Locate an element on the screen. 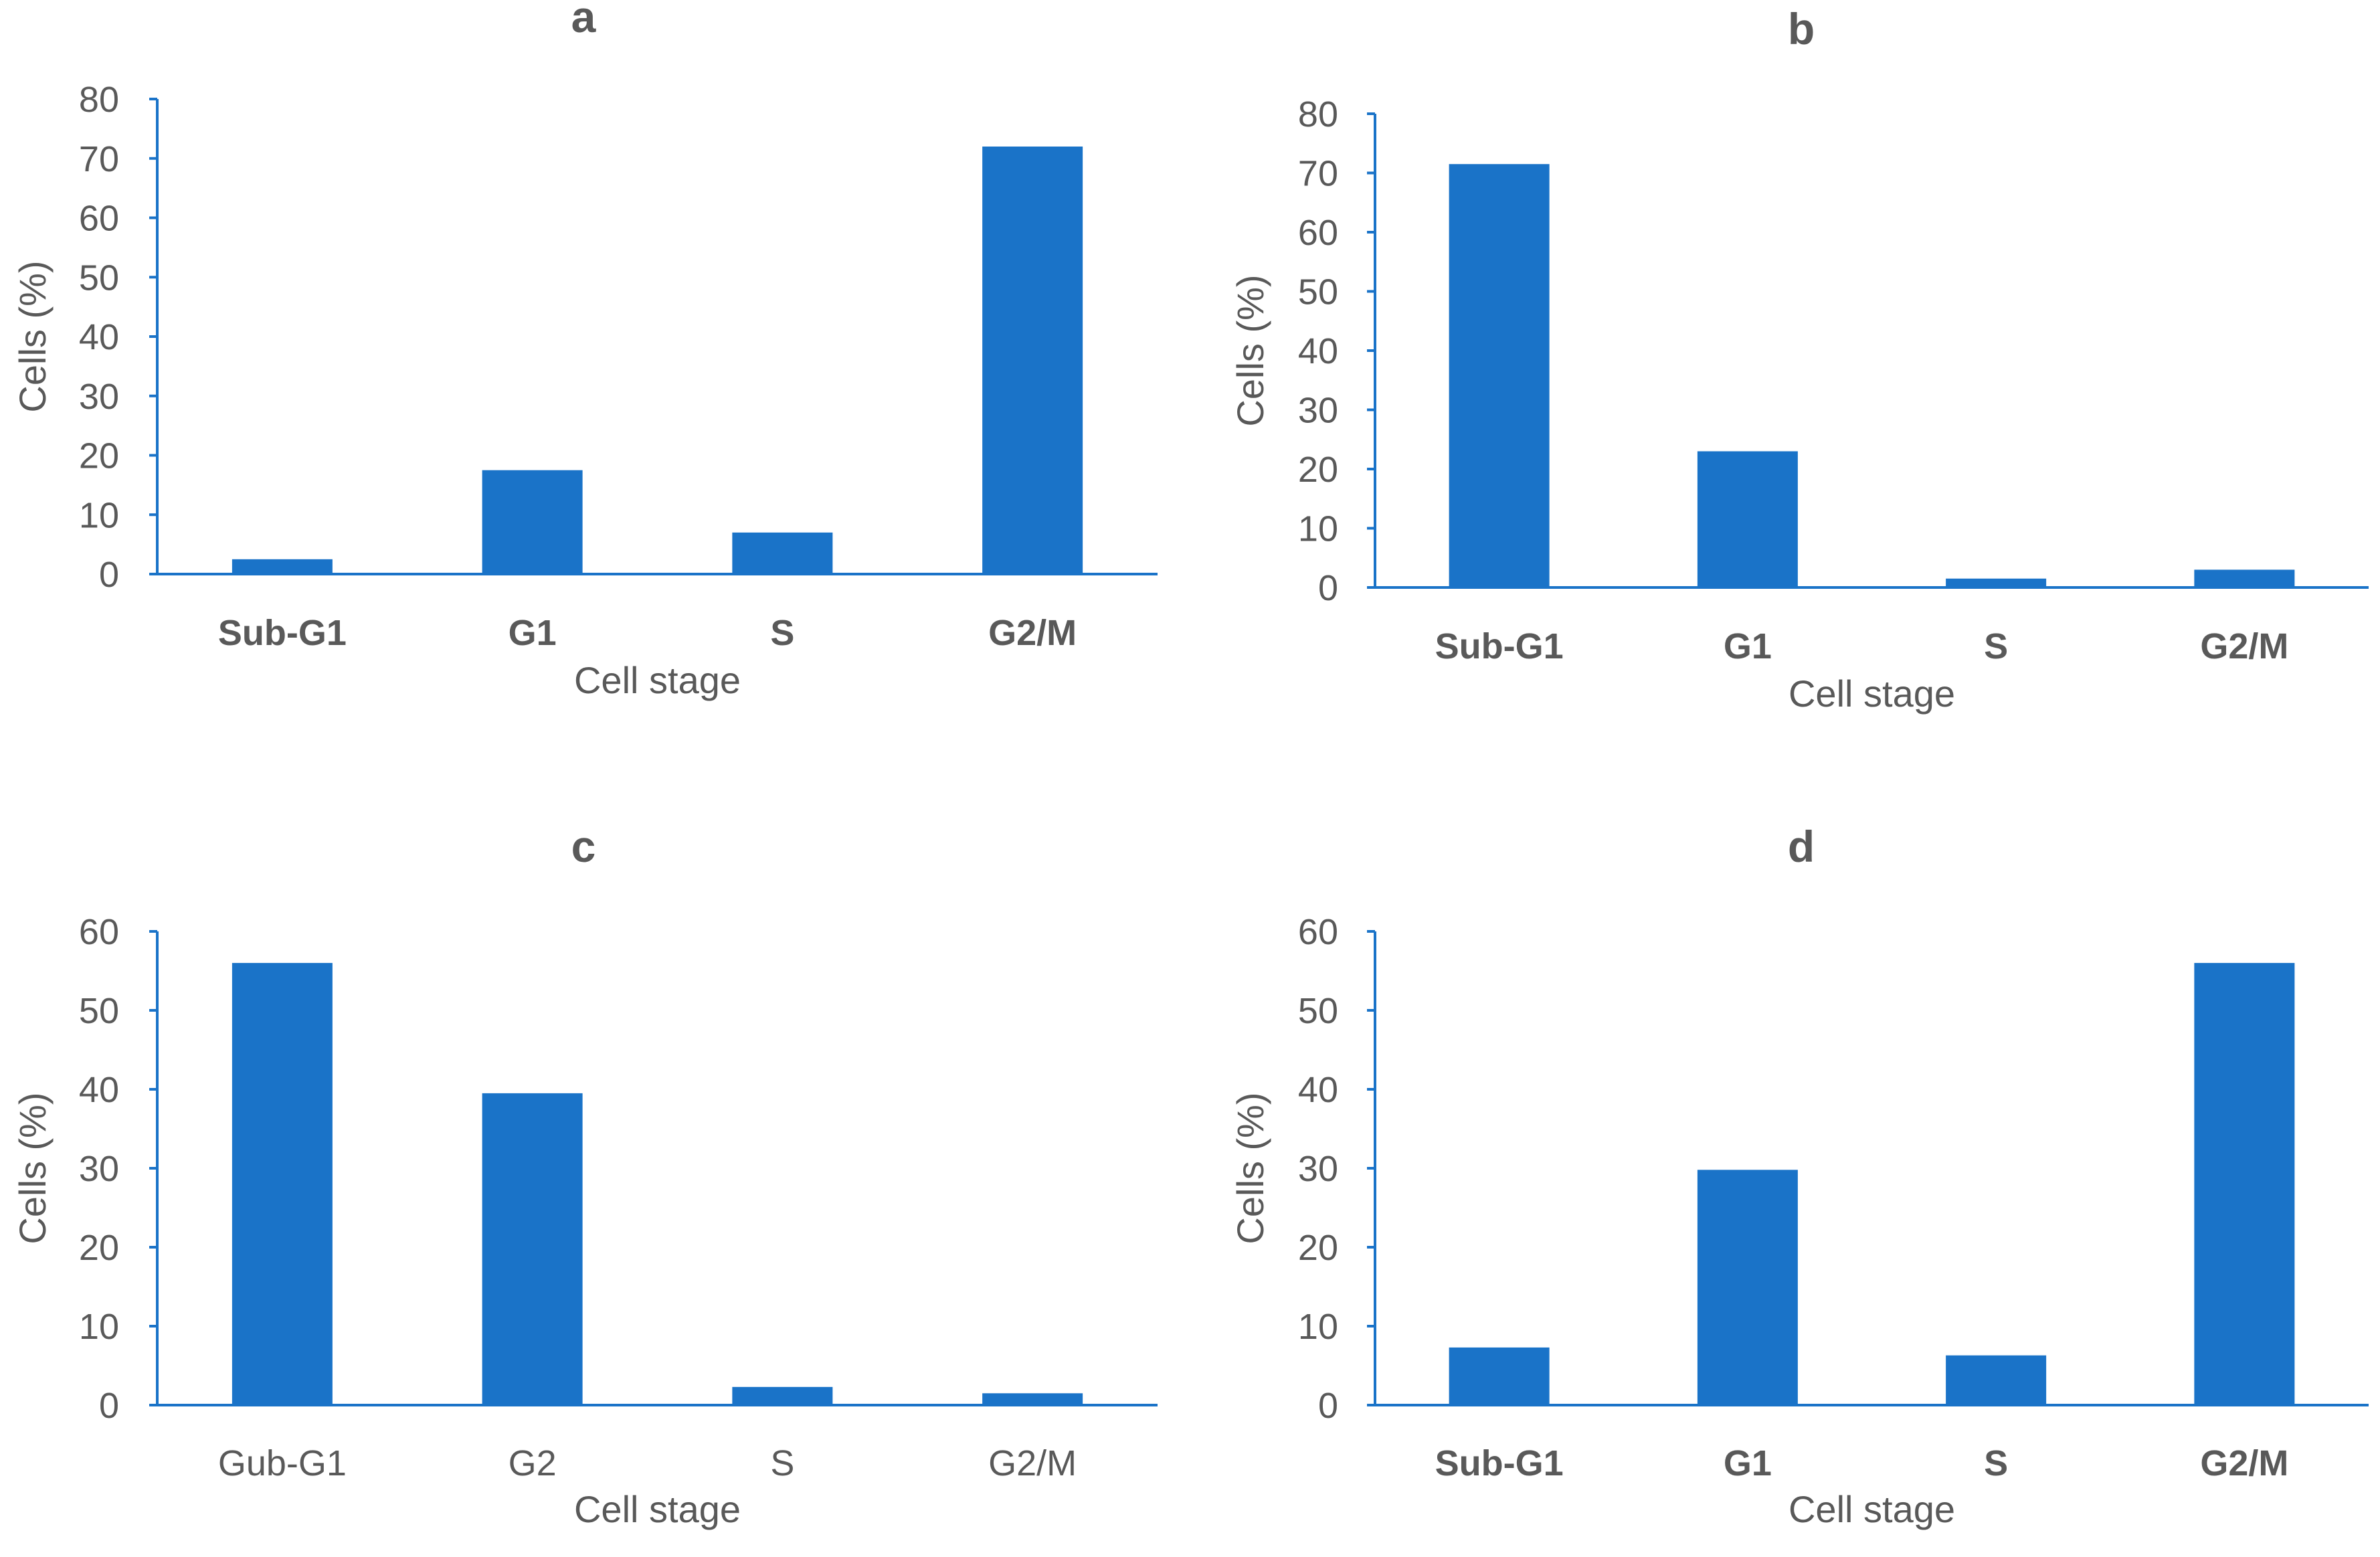  panel-title: b is located at coordinates (1801, 29).